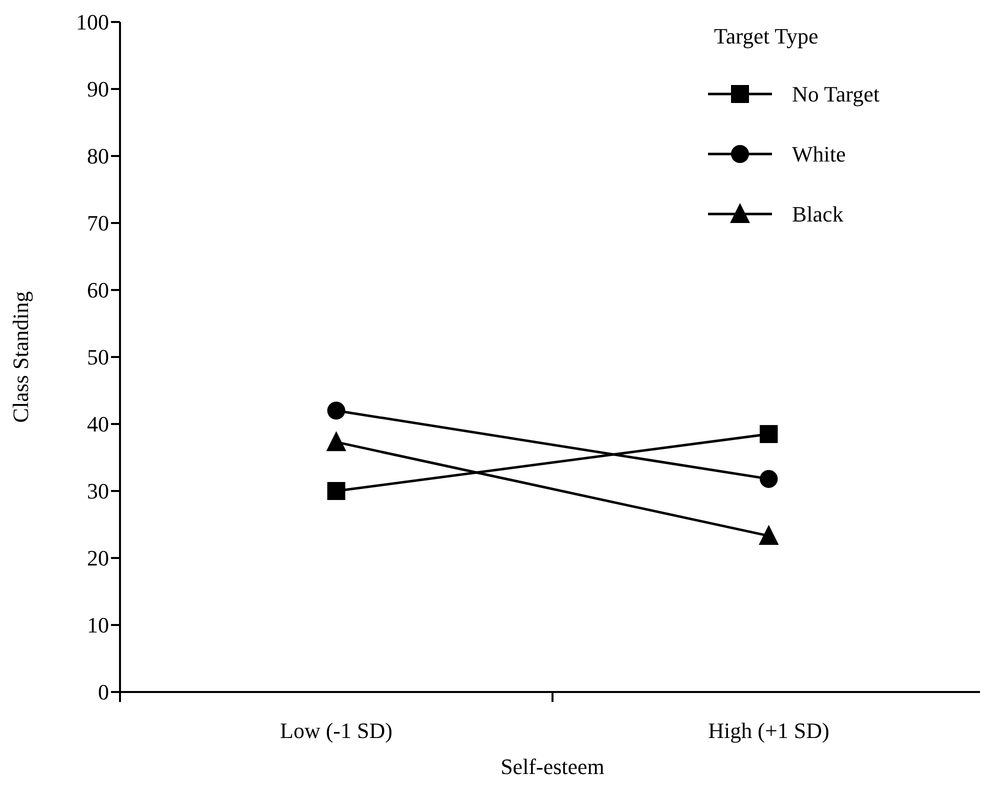 This screenshot has width=988, height=789. I want to click on y-tick-label: 70, so click(98, 223).